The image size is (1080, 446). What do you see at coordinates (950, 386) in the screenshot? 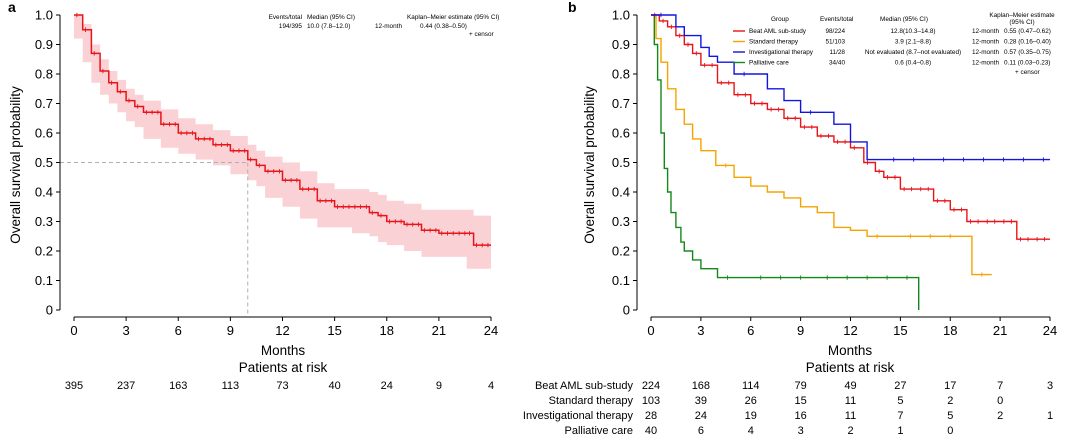
I see `b-risk-count: 17` at bounding box center [950, 386].